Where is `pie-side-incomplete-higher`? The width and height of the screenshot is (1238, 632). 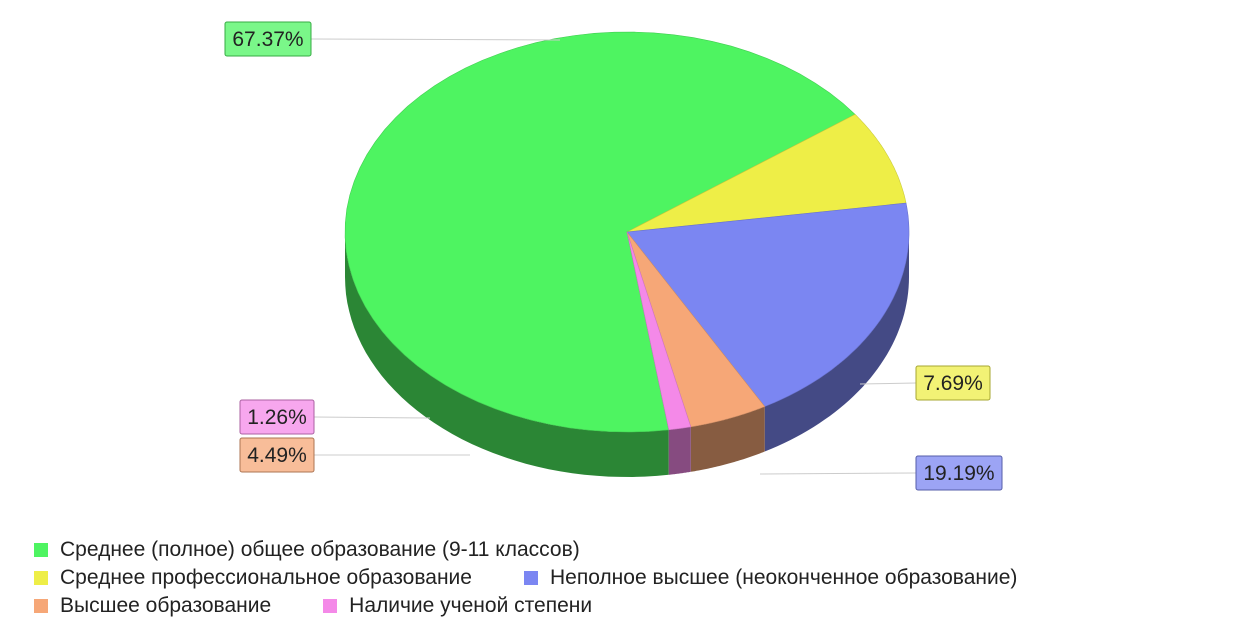 pie-side-incomplete-higher is located at coordinates (836, 342).